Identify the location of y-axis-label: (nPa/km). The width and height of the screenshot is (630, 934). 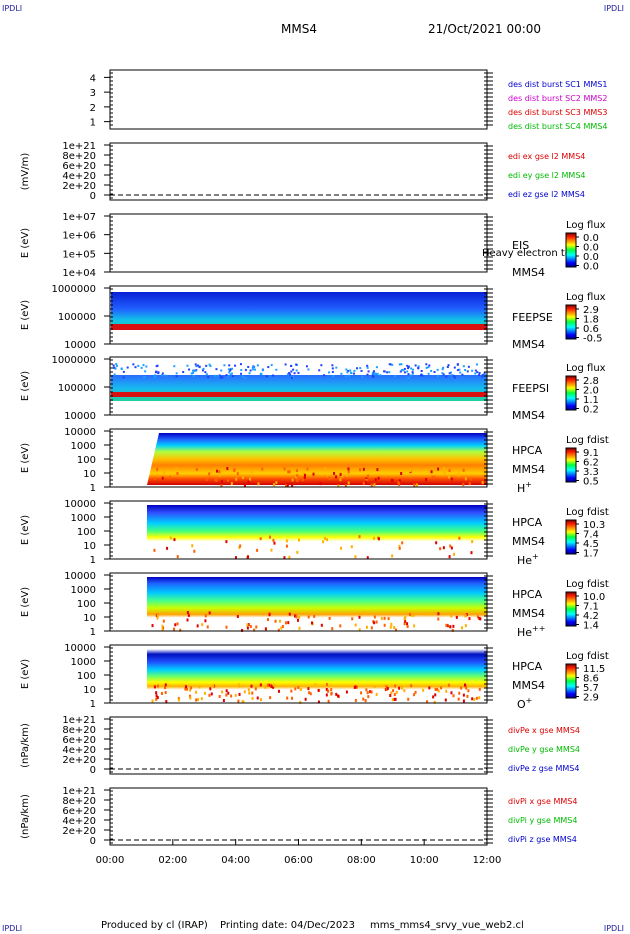
(25, 816).